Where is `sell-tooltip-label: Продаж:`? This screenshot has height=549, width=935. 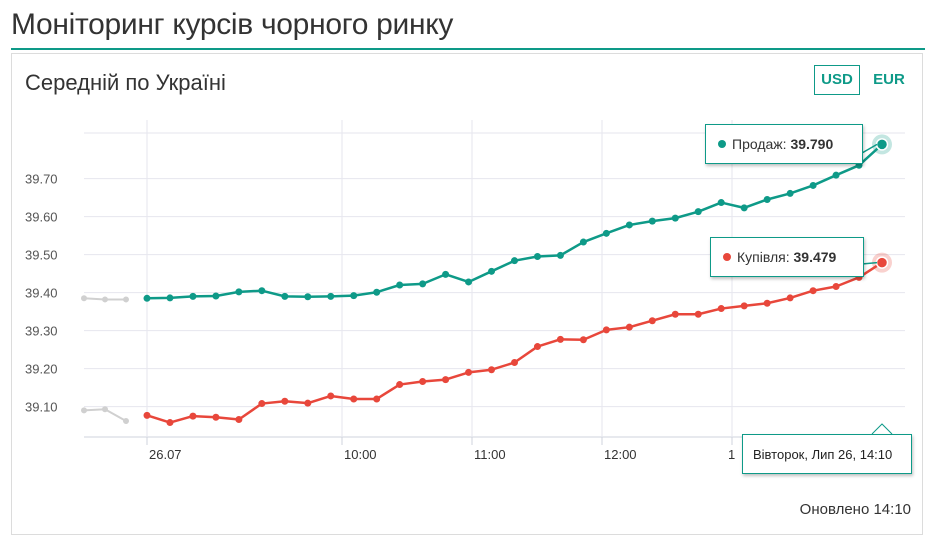
sell-tooltip-label: Продаж: is located at coordinates (759, 144).